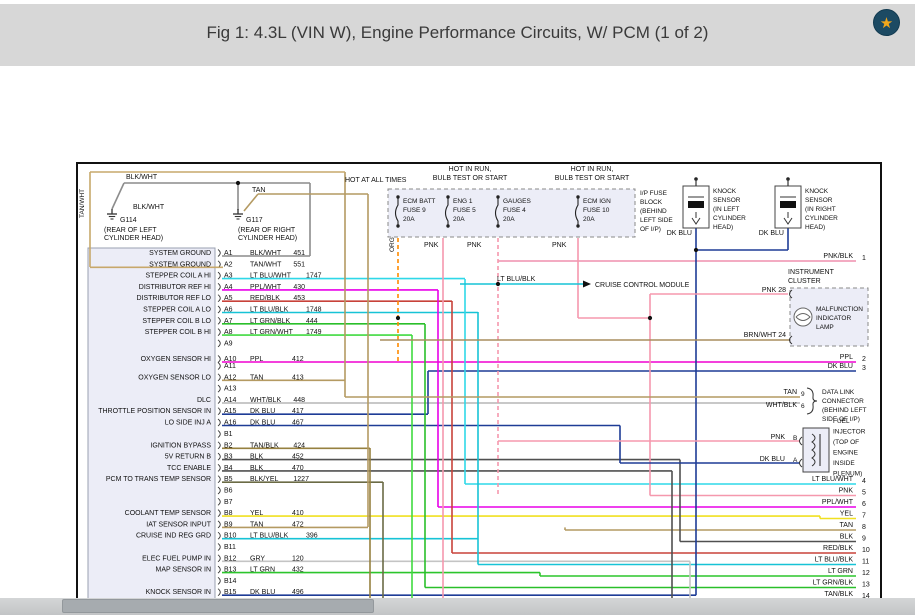  I want to click on pcm-pin-label: LO SIDE INJ A, so click(188, 423).